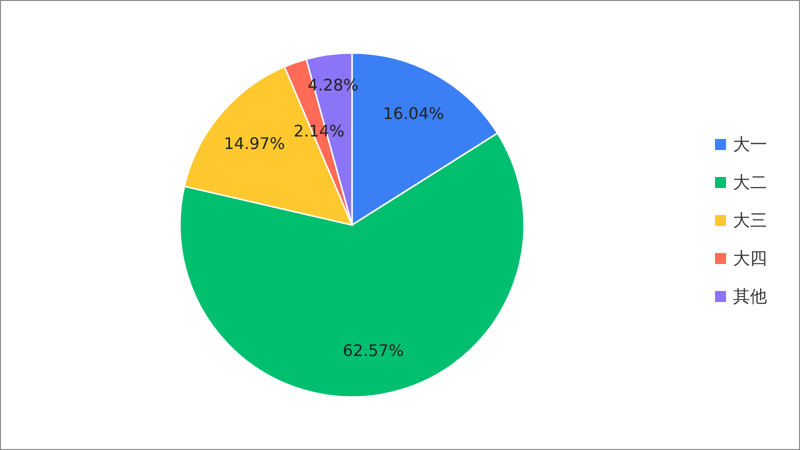 Image resolution: width=800 pixels, height=450 pixels. Describe the element at coordinates (750, 259) in the screenshot. I see `legend-label: 大四` at that location.